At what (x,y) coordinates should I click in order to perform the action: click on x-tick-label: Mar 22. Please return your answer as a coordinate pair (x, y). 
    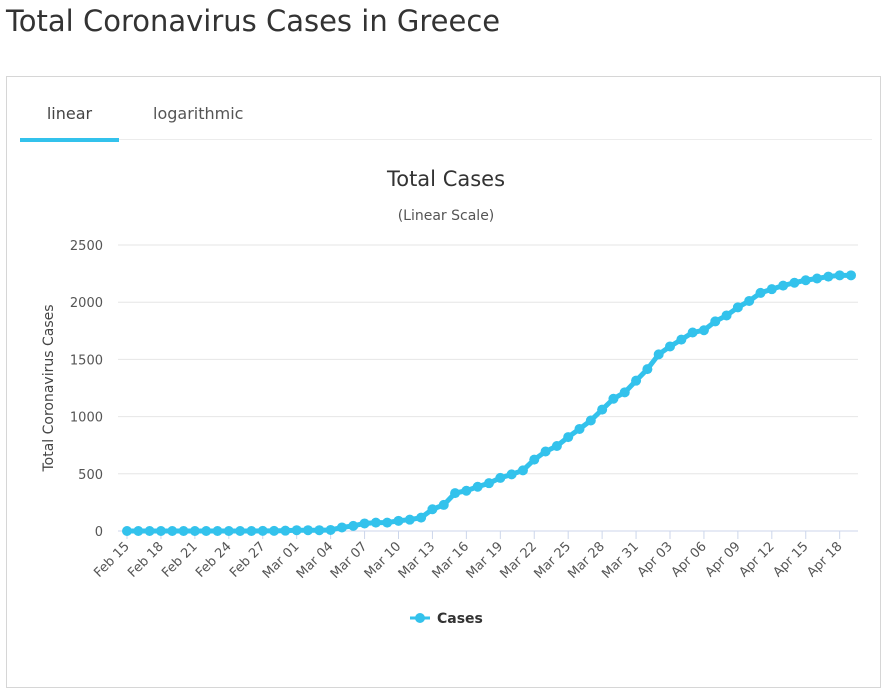
    Looking at the image, I should click on (519, 560).